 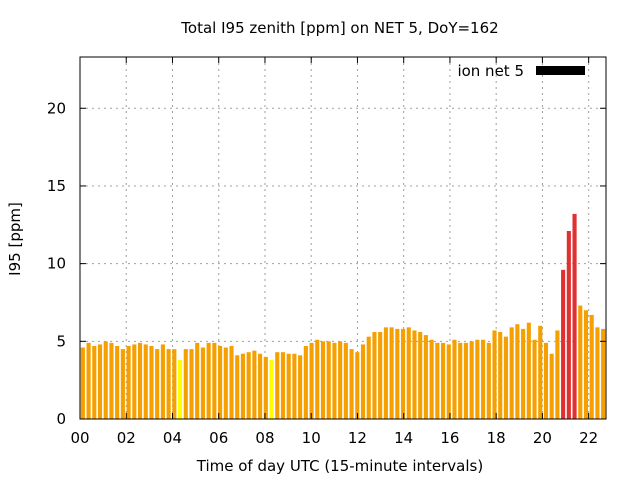 I want to click on x-tick-label: 06, so click(x=218, y=438).